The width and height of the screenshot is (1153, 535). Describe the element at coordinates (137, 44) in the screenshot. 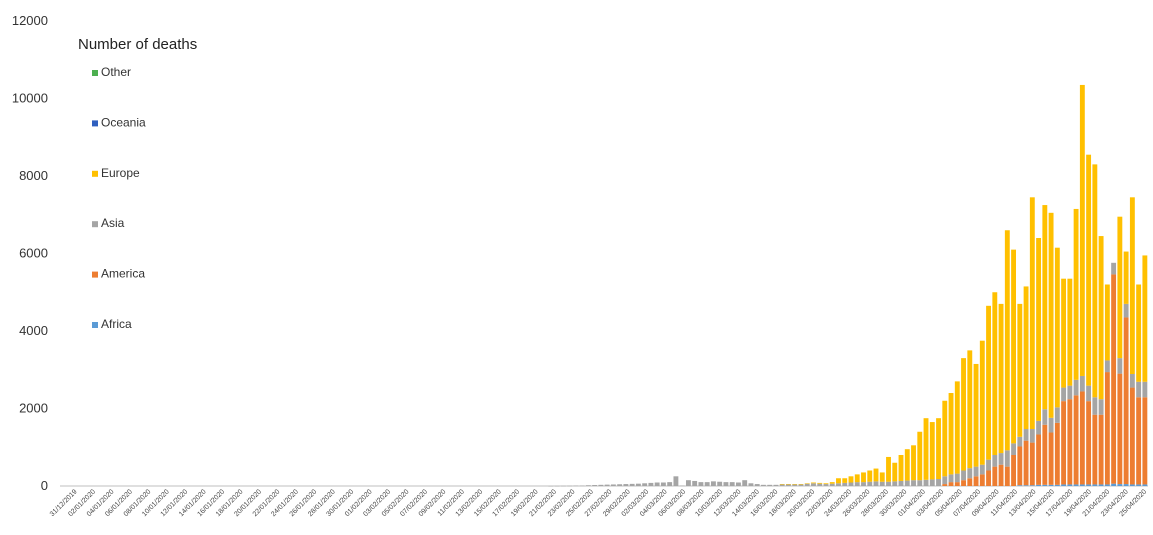

I see `legend-title: Number of deaths` at that location.